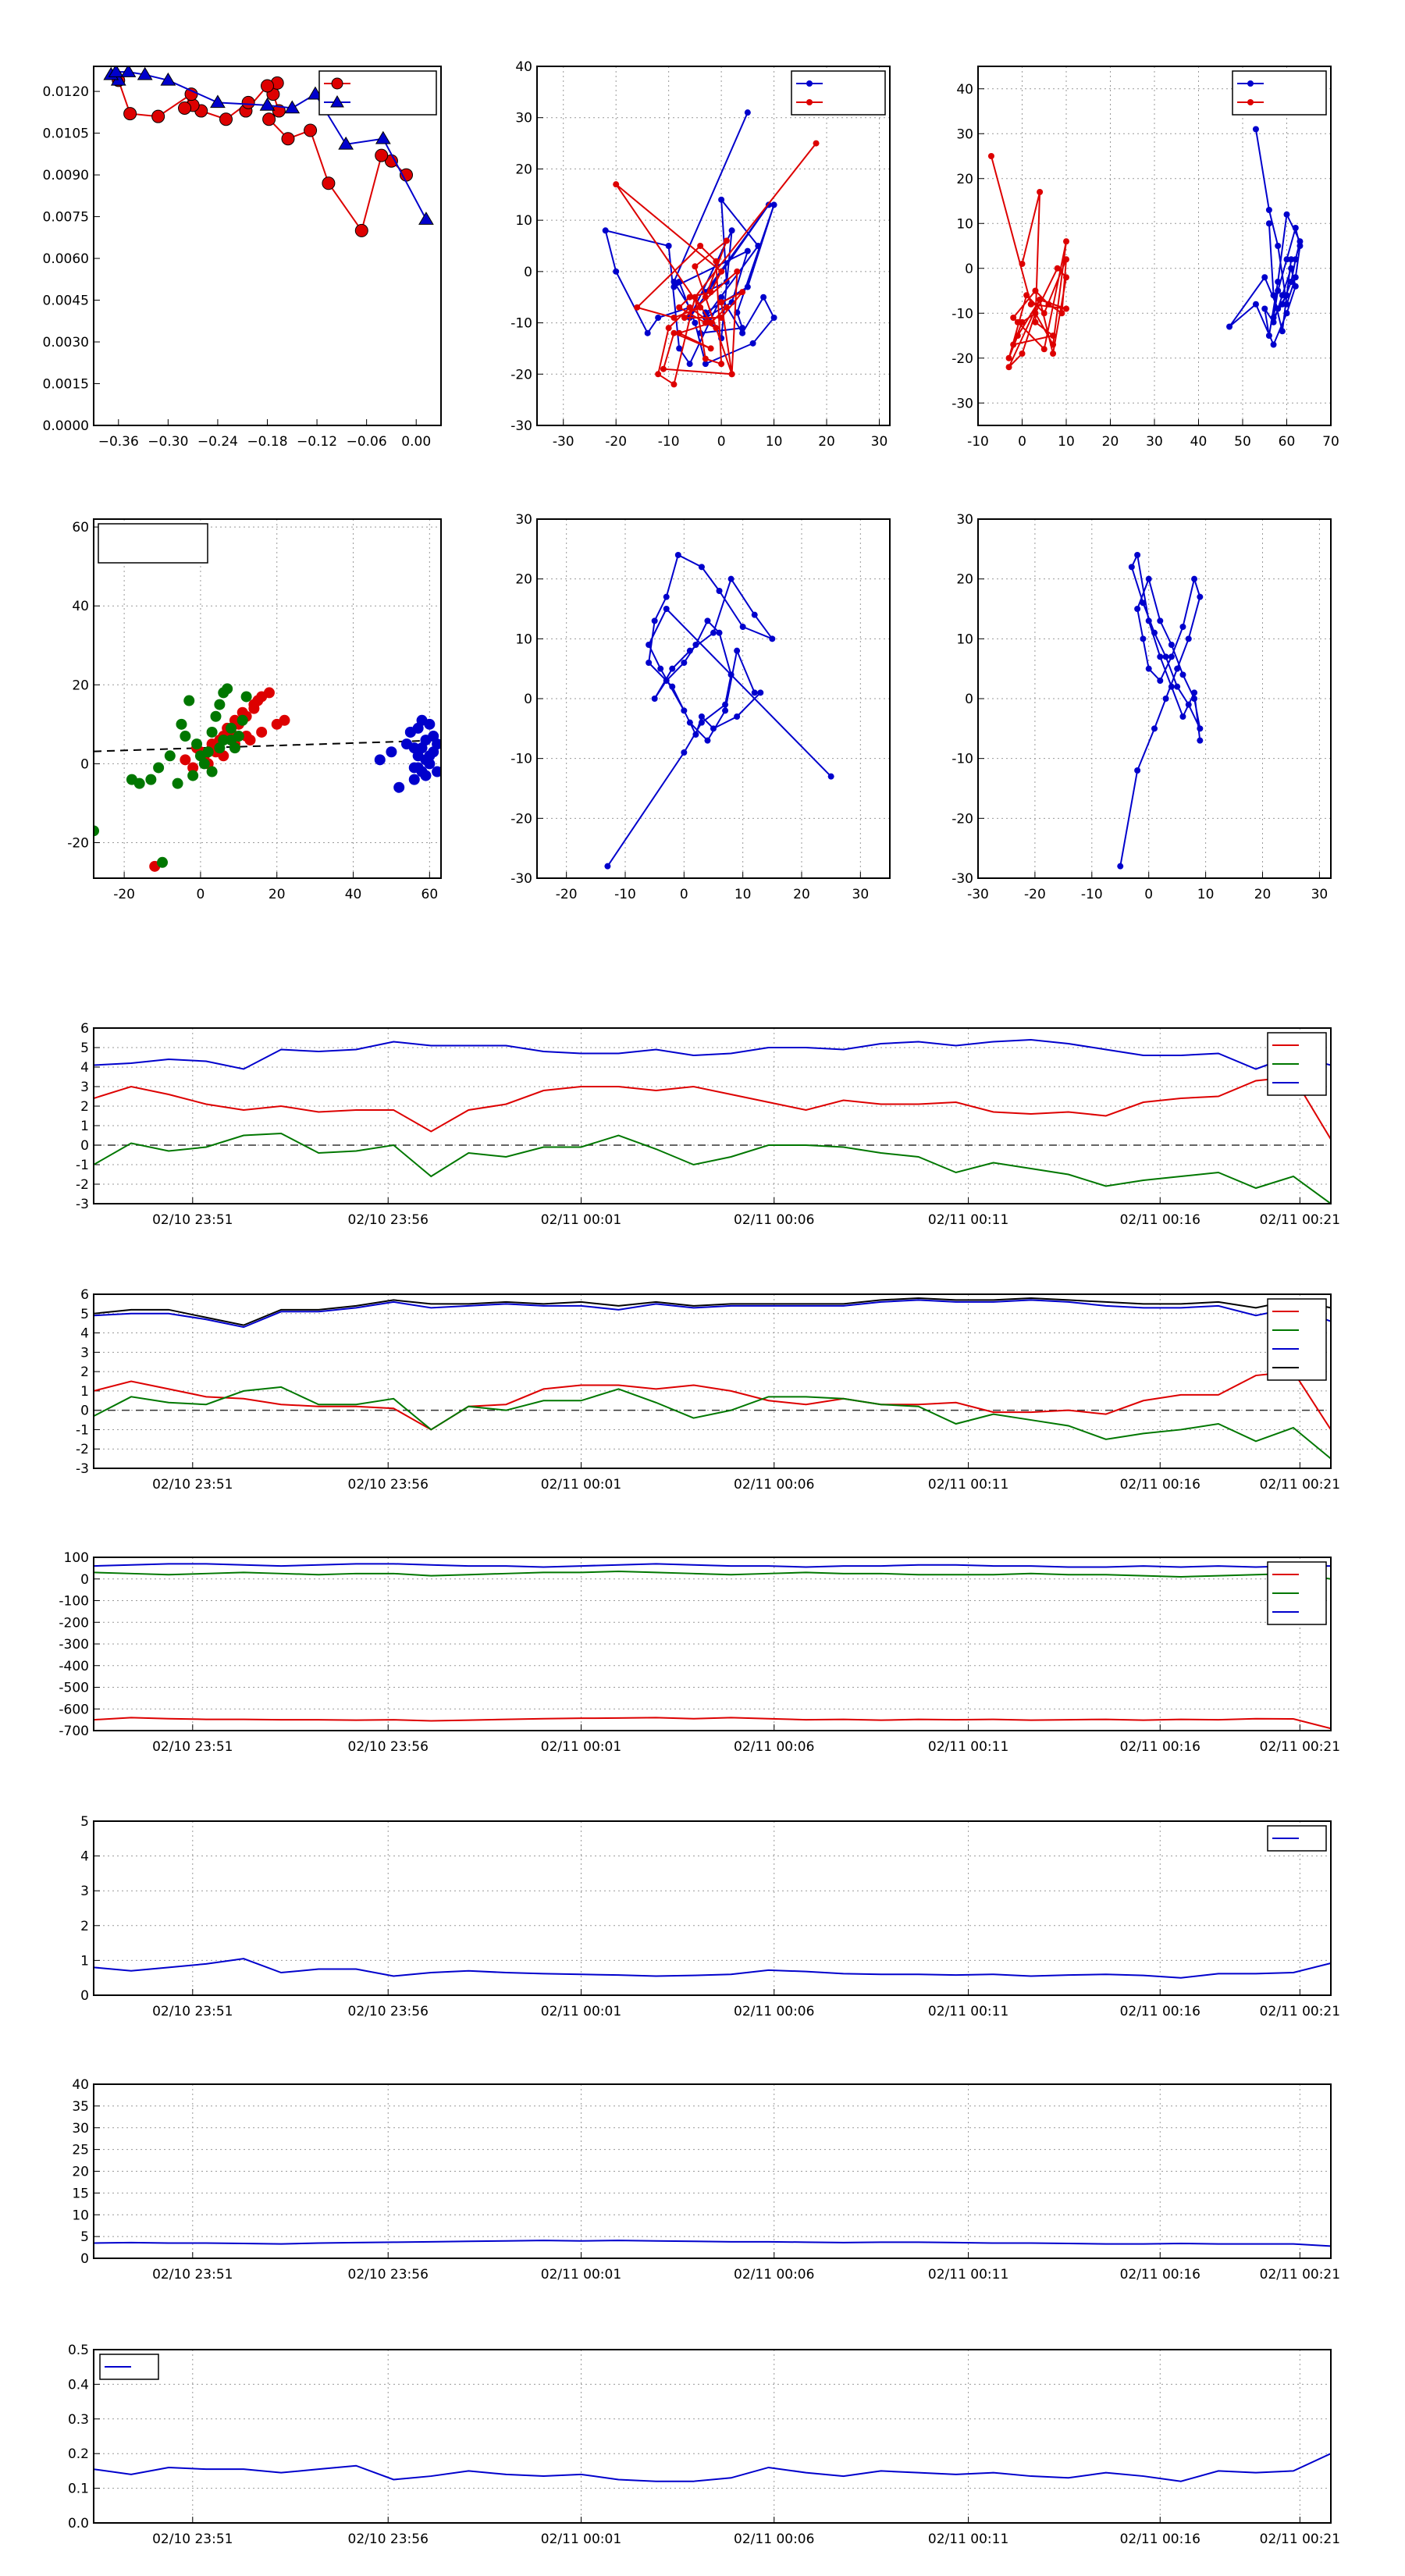  What do you see at coordinates (78, 2489) in the screenshot?
I see `tick-label-y: 0.1` at bounding box center [78, 2489].